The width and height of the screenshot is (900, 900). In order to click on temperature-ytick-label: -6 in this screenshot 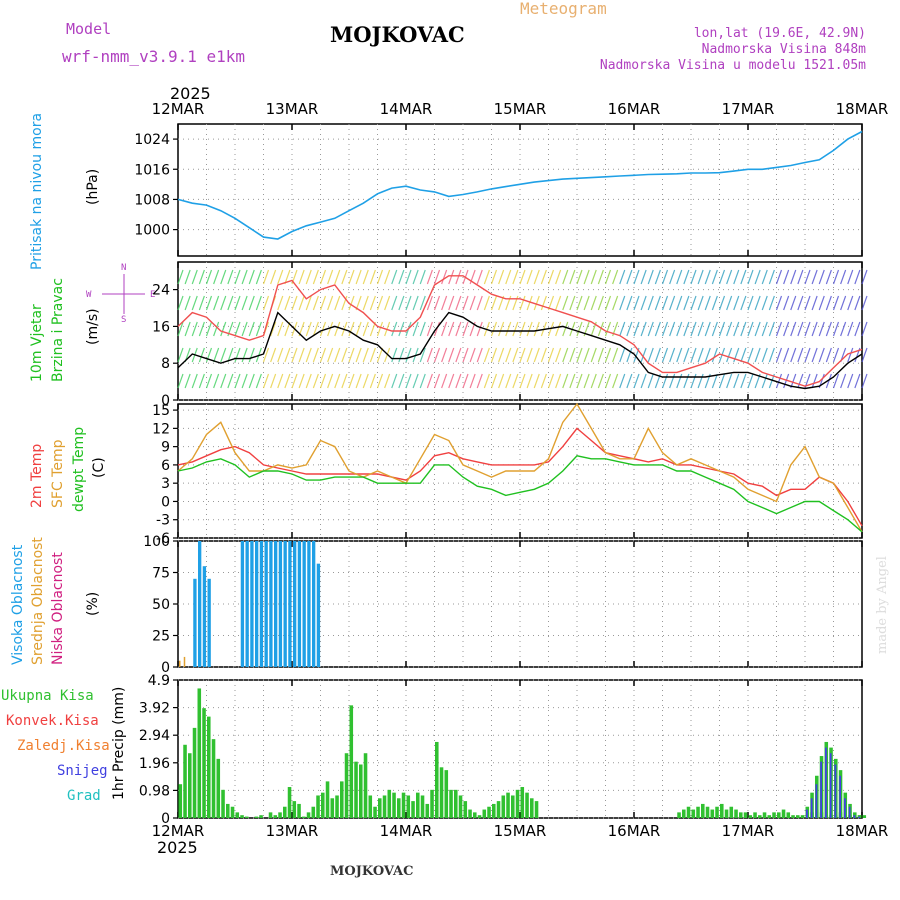, I will do `click(163, 539)`.